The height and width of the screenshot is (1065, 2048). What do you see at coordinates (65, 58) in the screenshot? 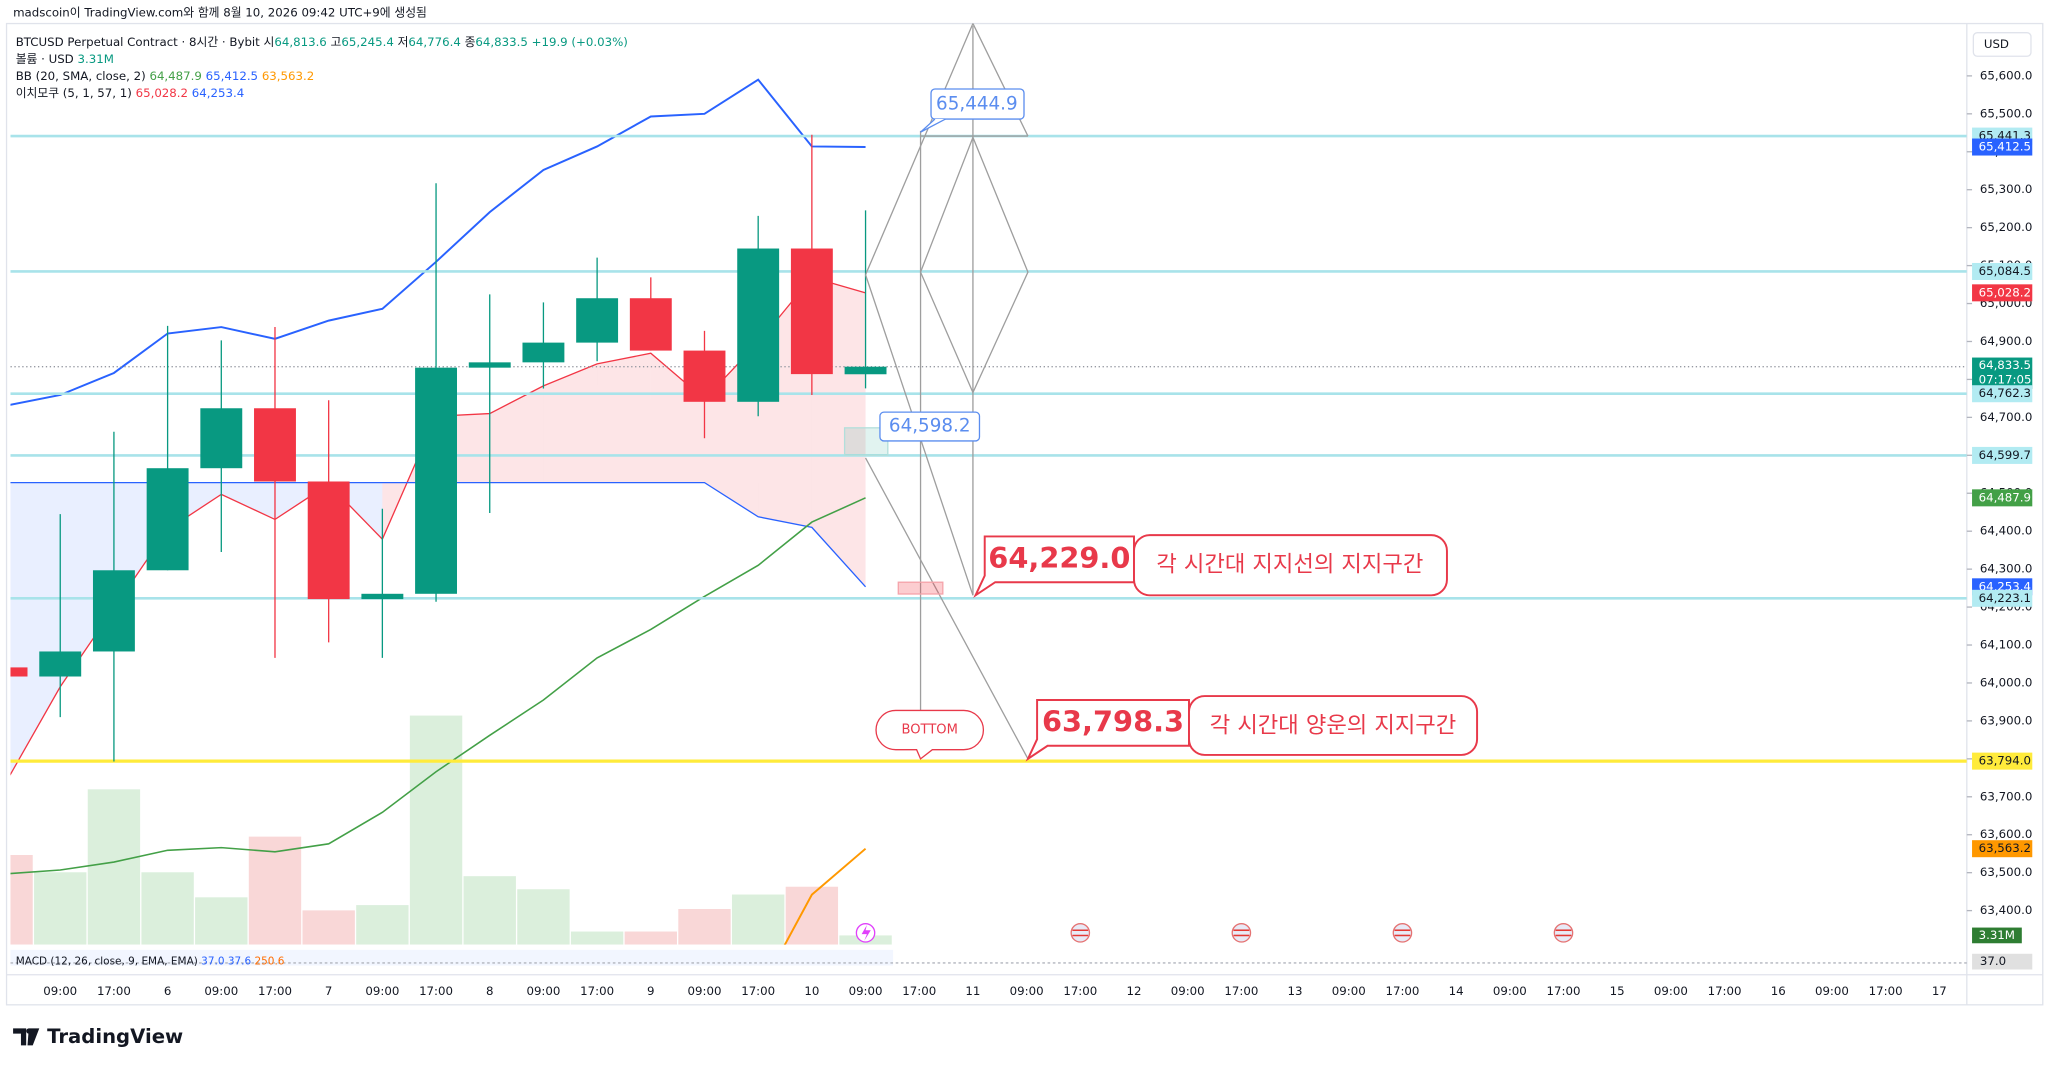
I see `legend-volume: 볼륨 · USD 3.31M` at bounding box center [65, 58].